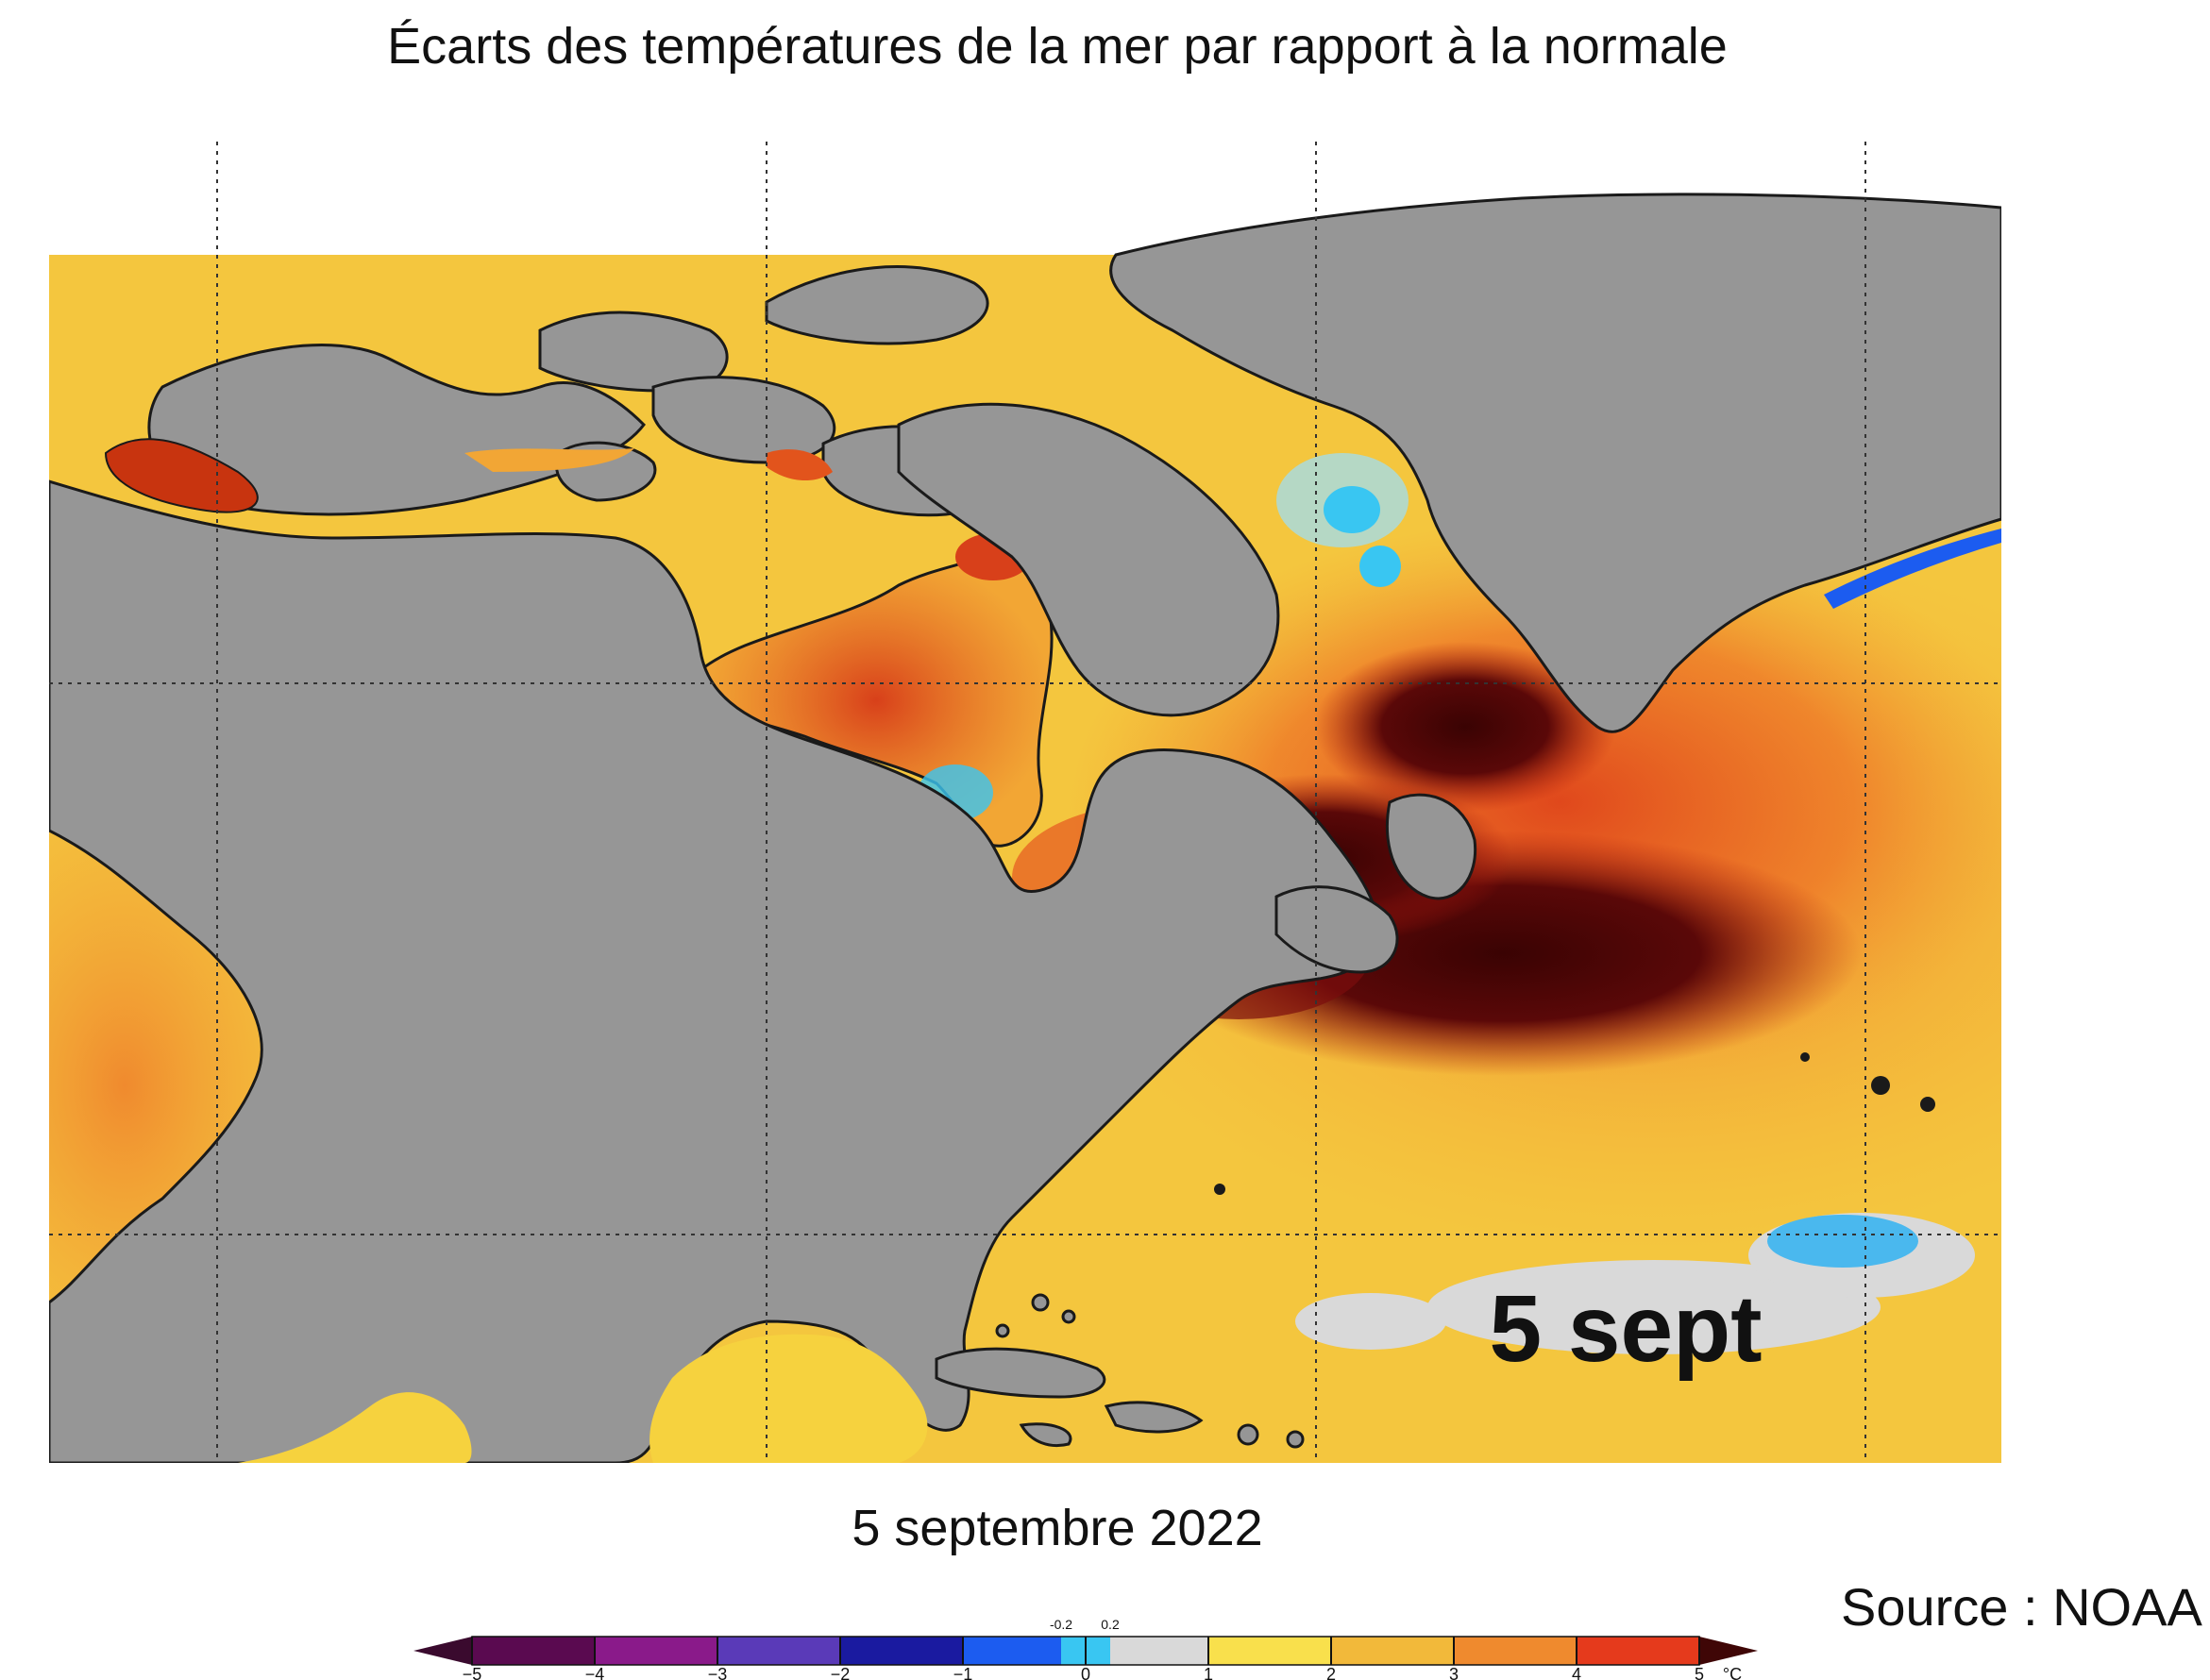 The height and width of the screenshot is (1680, 2210). What do you see at coordinates (718, 1672) in the screenshot?
I see `colorbar-tick-label: −3` at bounding box center [718, 1672].